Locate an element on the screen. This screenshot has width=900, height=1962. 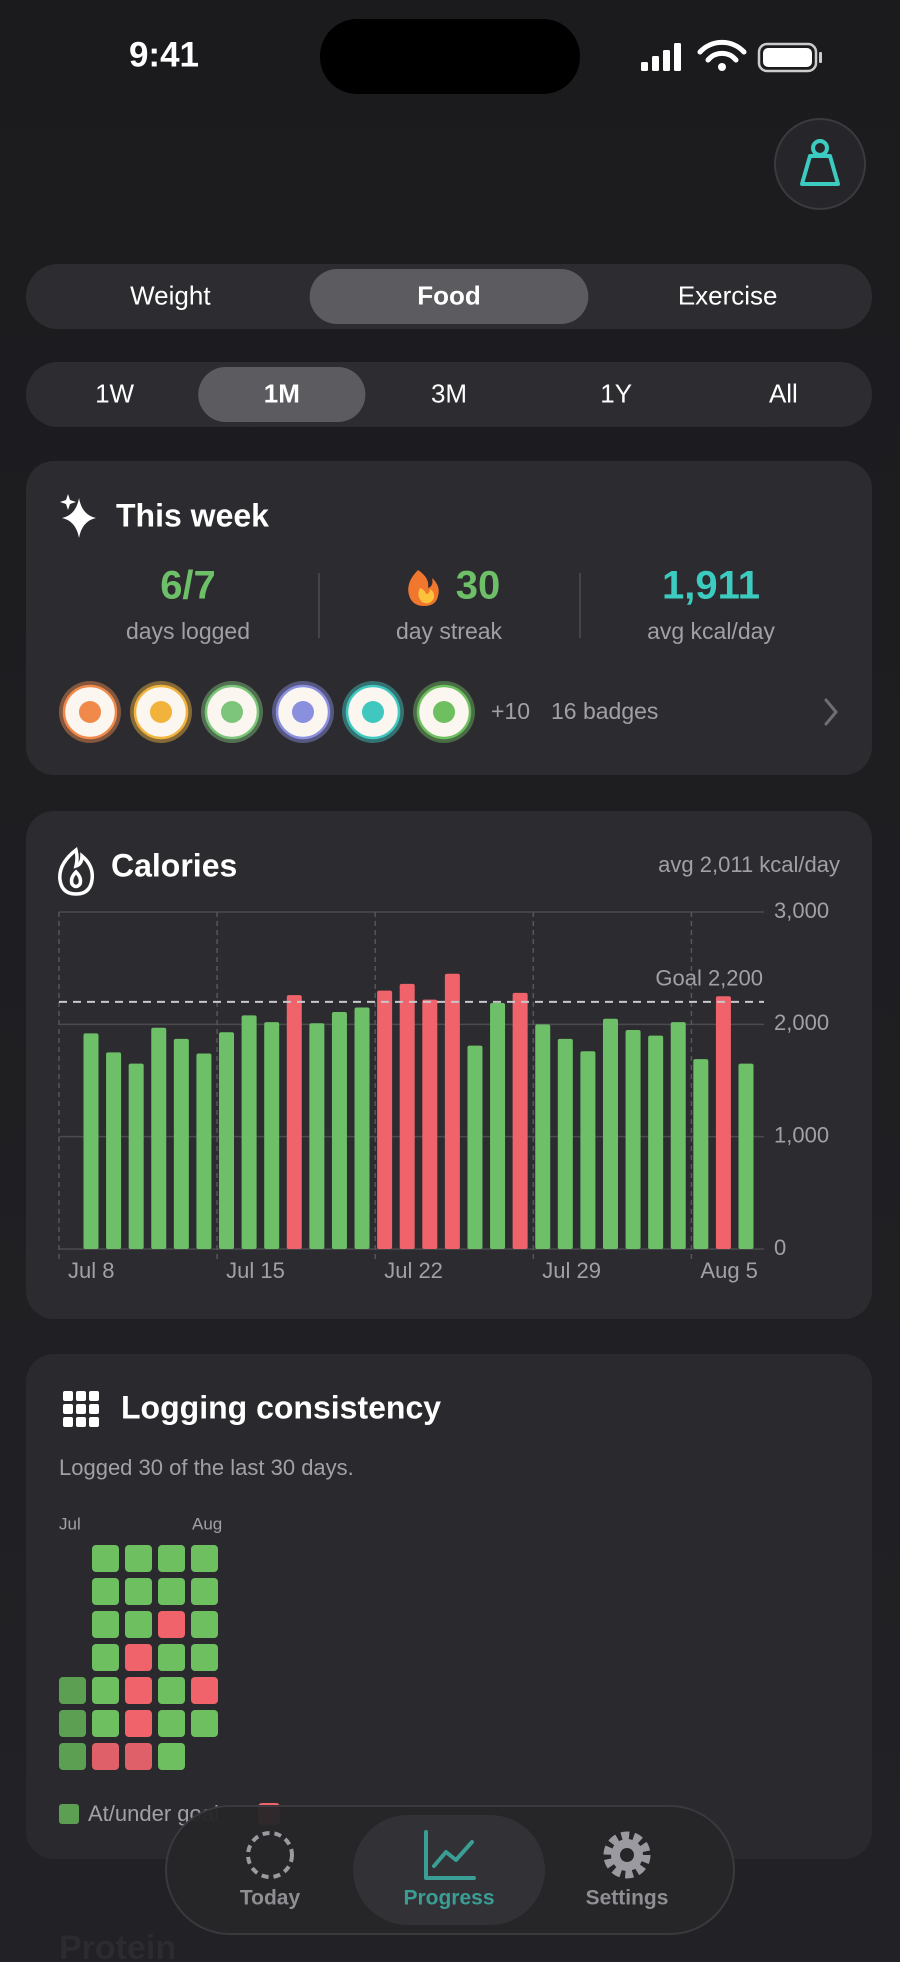
card-title: Logging consistency is located at coordinates (281, 1407).